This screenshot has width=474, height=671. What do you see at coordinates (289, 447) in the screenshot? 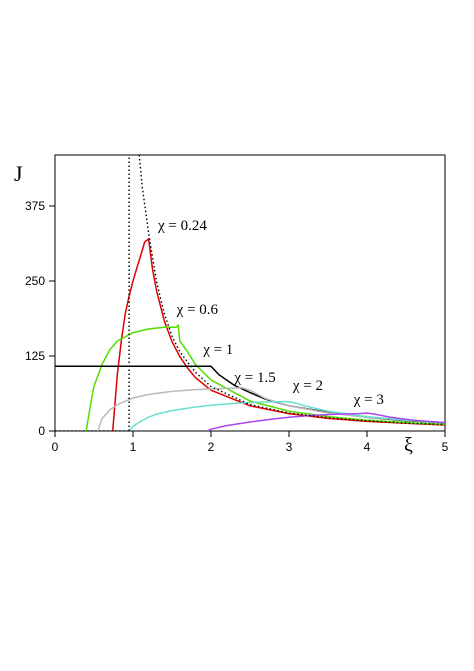
I see `x-tick-label: 3` at bounding box center [289, 447].